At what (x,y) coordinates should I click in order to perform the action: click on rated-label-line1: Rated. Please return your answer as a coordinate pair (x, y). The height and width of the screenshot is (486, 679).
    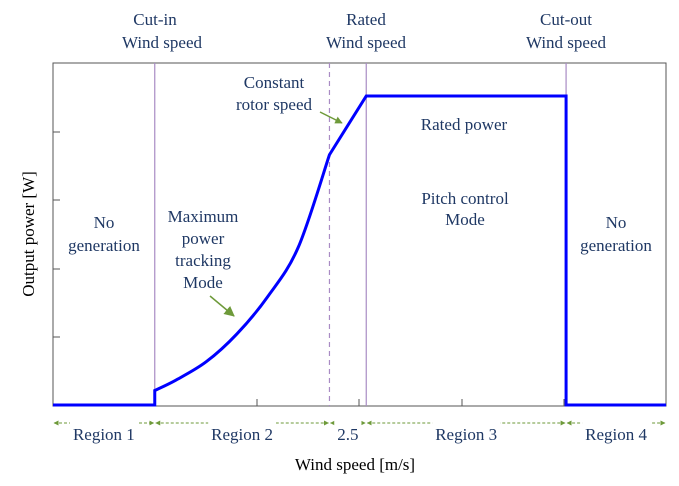
    Looking at the image, I should click on (366, 19).